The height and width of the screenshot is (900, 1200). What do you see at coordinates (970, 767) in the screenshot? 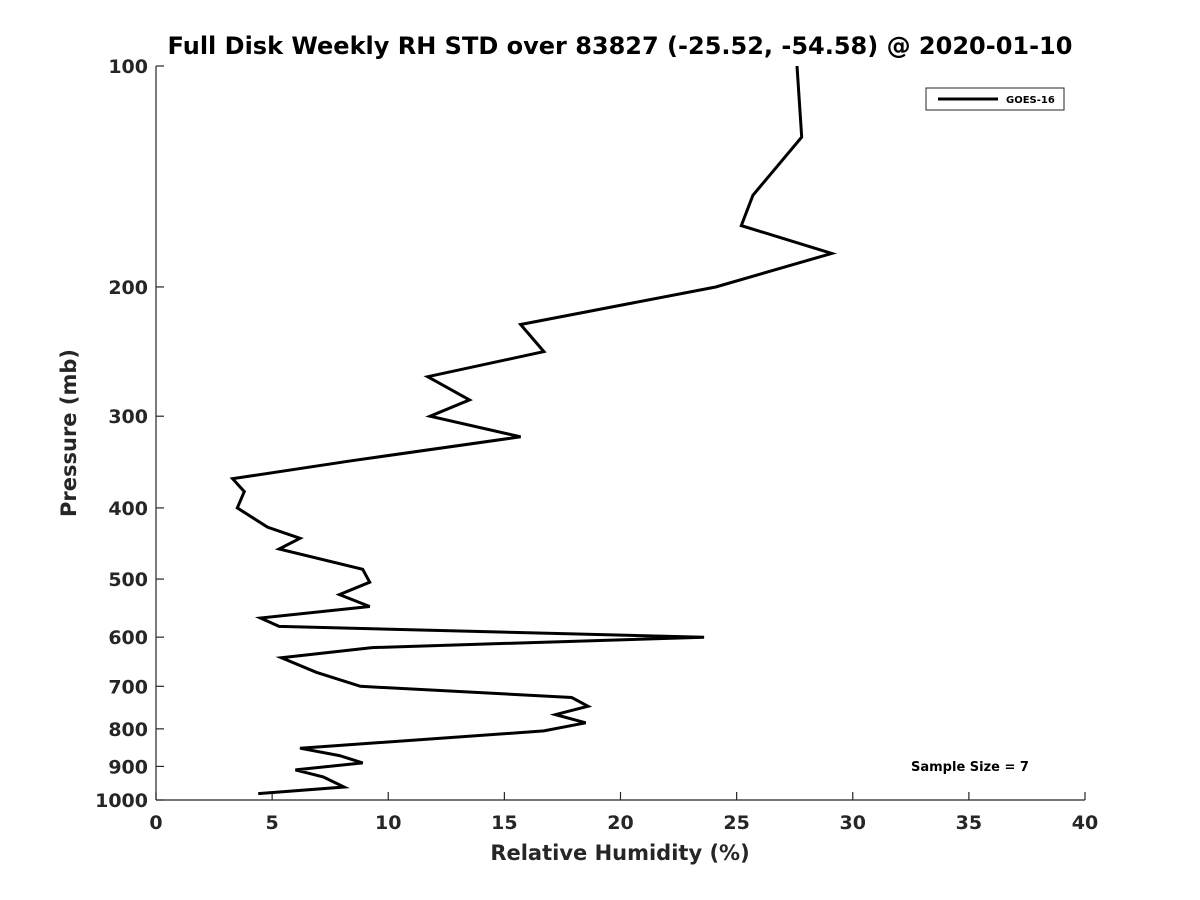
I see `sample-size-annotation: Sample Size = 7` at bounding box center [970, 767].